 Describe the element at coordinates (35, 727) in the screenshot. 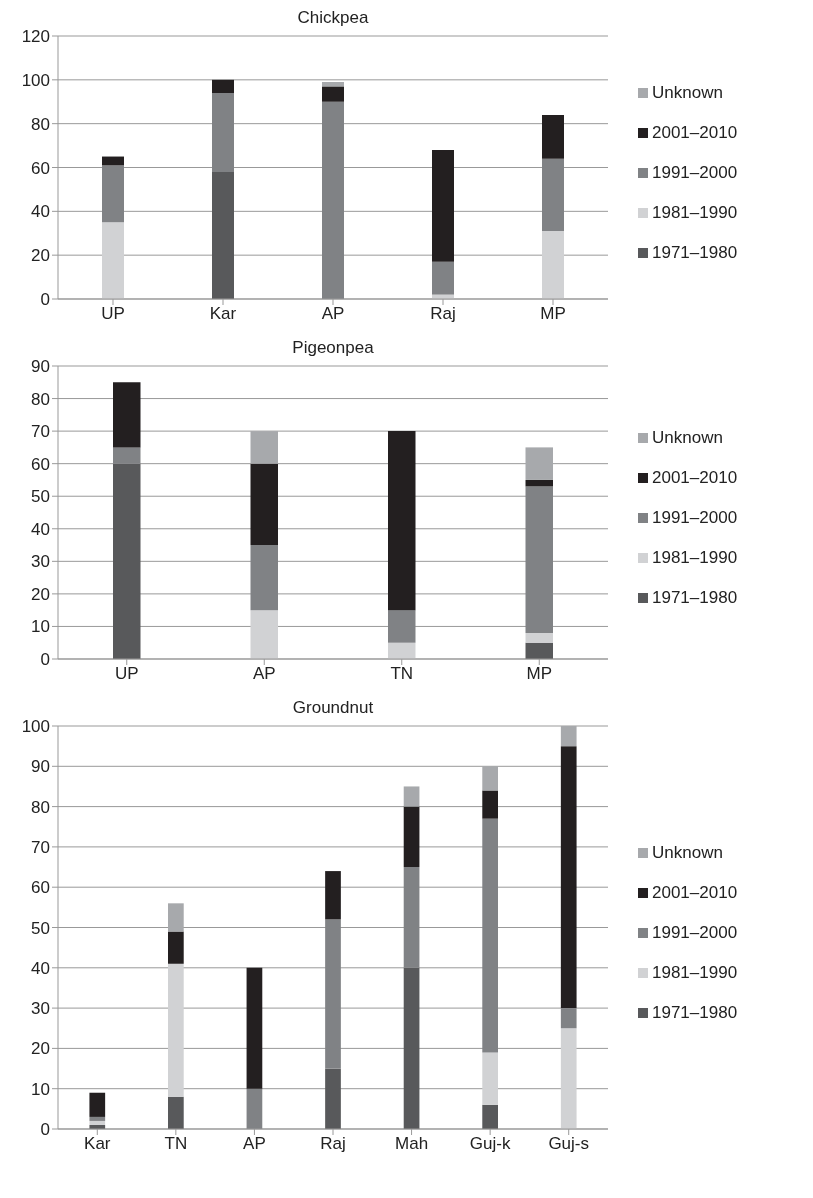

I see `y-tick-label: 100` at that location.